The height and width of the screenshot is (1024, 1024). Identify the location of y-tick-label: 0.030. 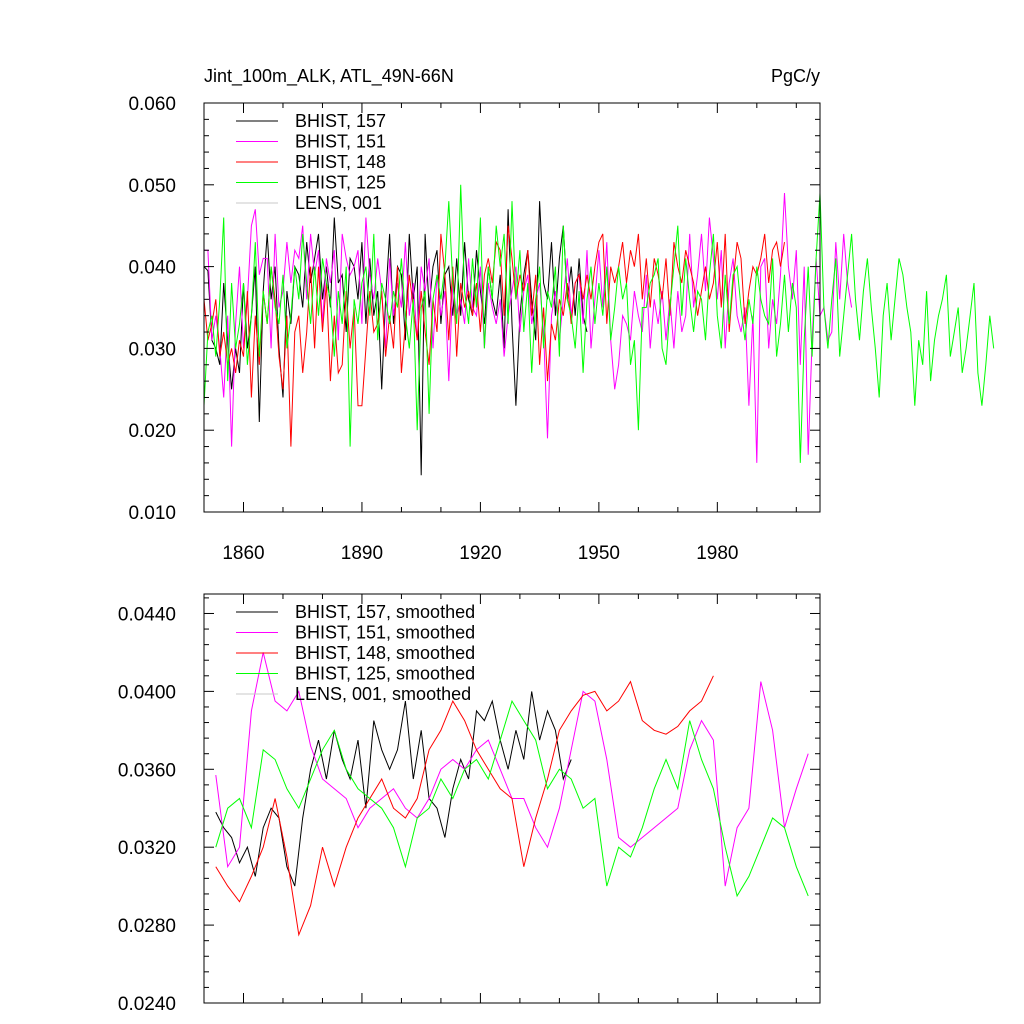
(152, 349).